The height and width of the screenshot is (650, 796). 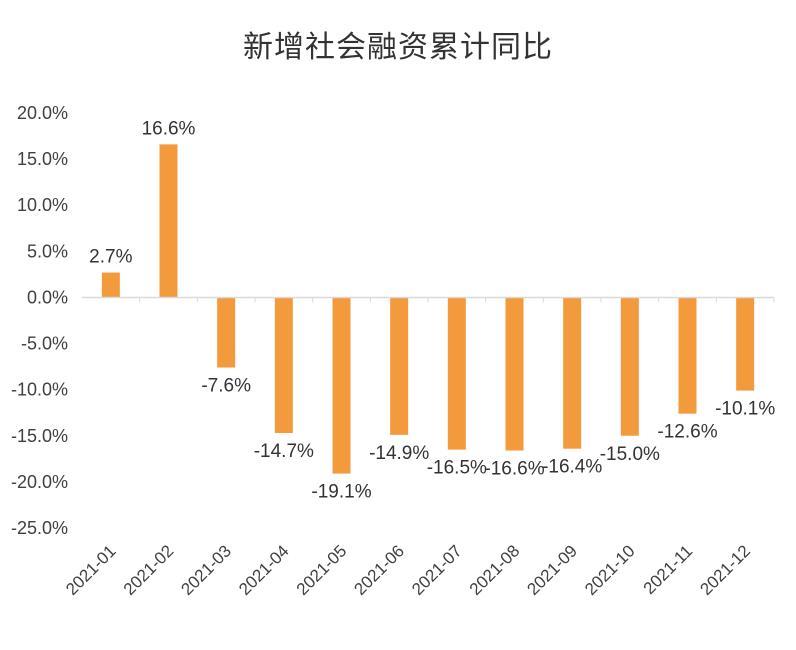 What do you see at coordinates (39, 390) in the screenshot?
I see `y-tick-label: -10.0%` at bounding box center [39, 390].